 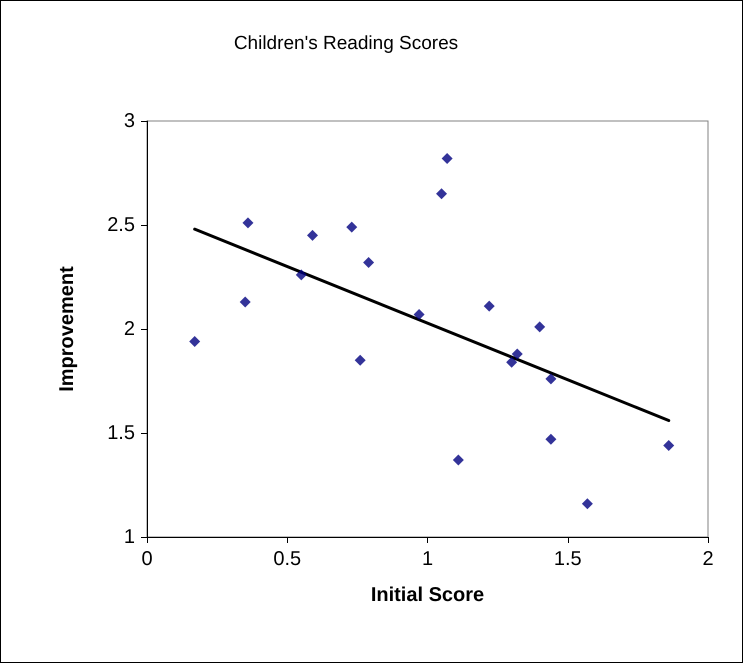 I want to click on x-tick-label: 1, so click(x=428, y=559).